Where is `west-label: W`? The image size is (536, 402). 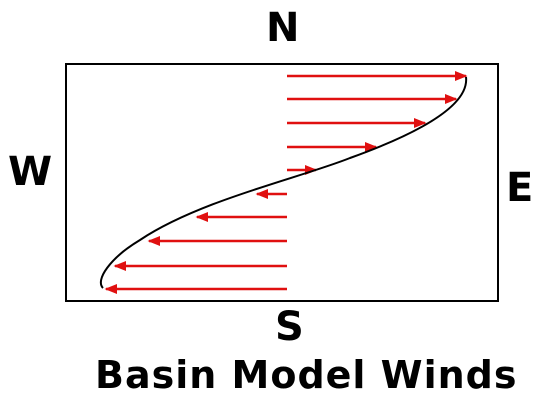
west-label: W is located at coordinates (30, 172).